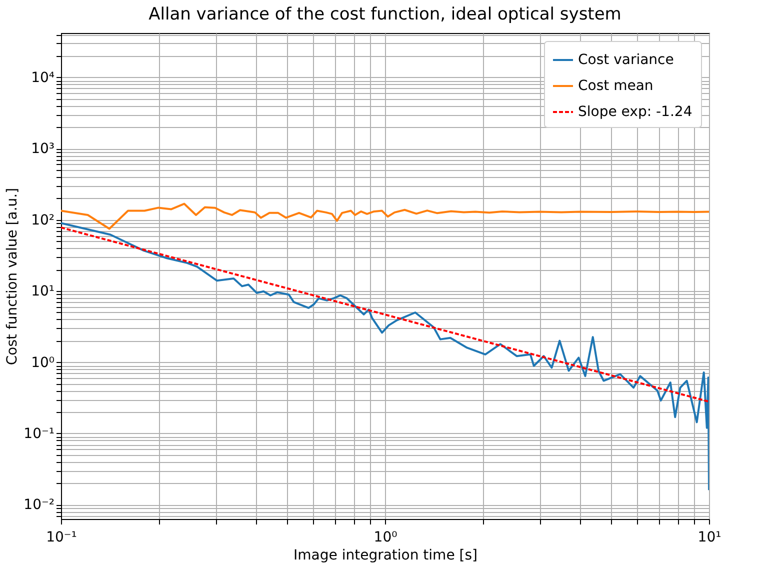  Describe the element at coordinates (626, 60) in the screenshot. I see `legend-label: Cost variance` at that location.